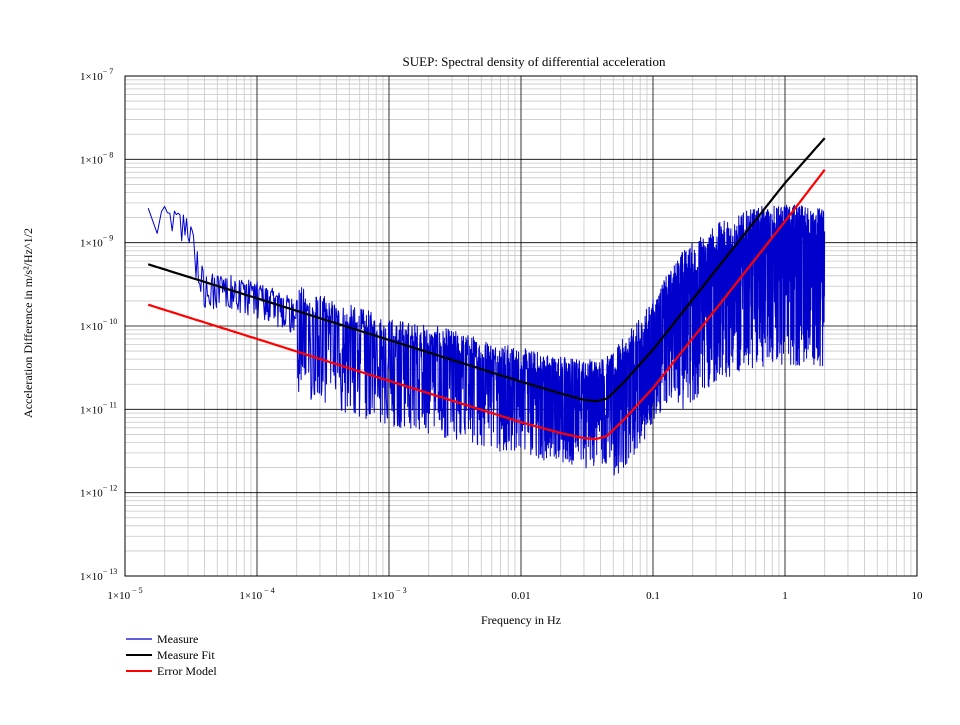 This screenshot has width=960, height=725. What do you see at coordinates (388, 594) in the screenshot?
I see `x-tick-label: 1×10 − 3` at bounding box center [388, 594].